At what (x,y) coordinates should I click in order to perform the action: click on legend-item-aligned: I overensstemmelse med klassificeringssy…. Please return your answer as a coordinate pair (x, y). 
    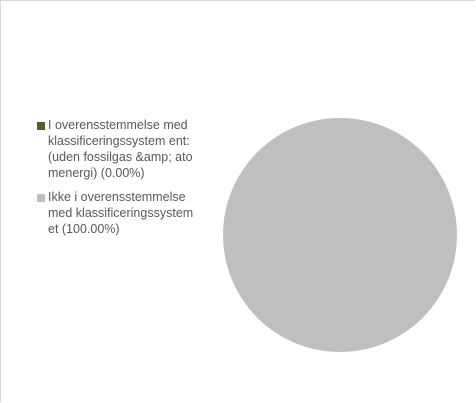
    Looking at the image, I should click on (117, 149).